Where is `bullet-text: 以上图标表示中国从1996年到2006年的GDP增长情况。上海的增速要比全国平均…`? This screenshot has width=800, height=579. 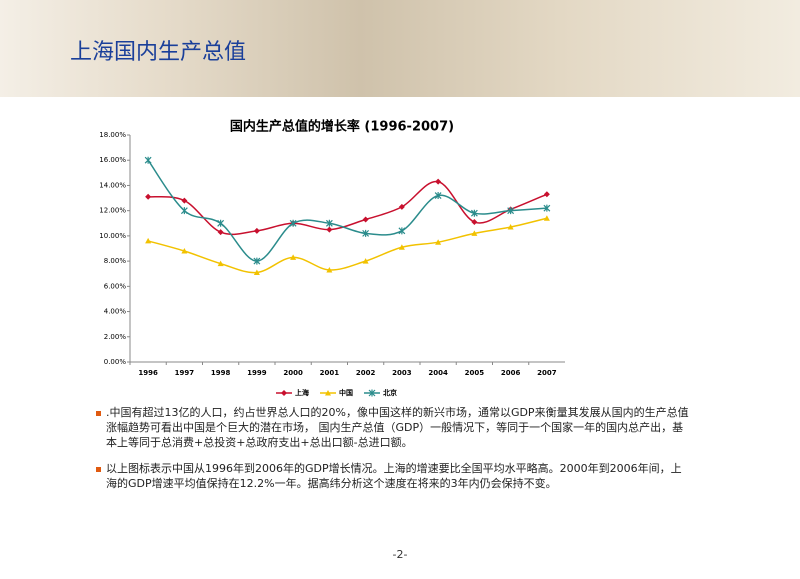
bullet-text: 以上图标表示中国从1996年到2006年的GDP增长情况。上海的增速要比全国平均… is located at coordinates (394, 476).